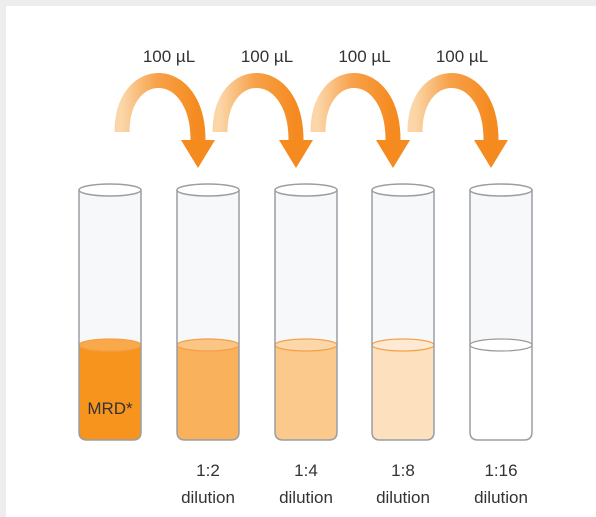 This screenshot has height=517, width=596. Describe the element at coordinates (500, 470) in the screenshot. I see `dilution-ratio: 1:16` at that location.